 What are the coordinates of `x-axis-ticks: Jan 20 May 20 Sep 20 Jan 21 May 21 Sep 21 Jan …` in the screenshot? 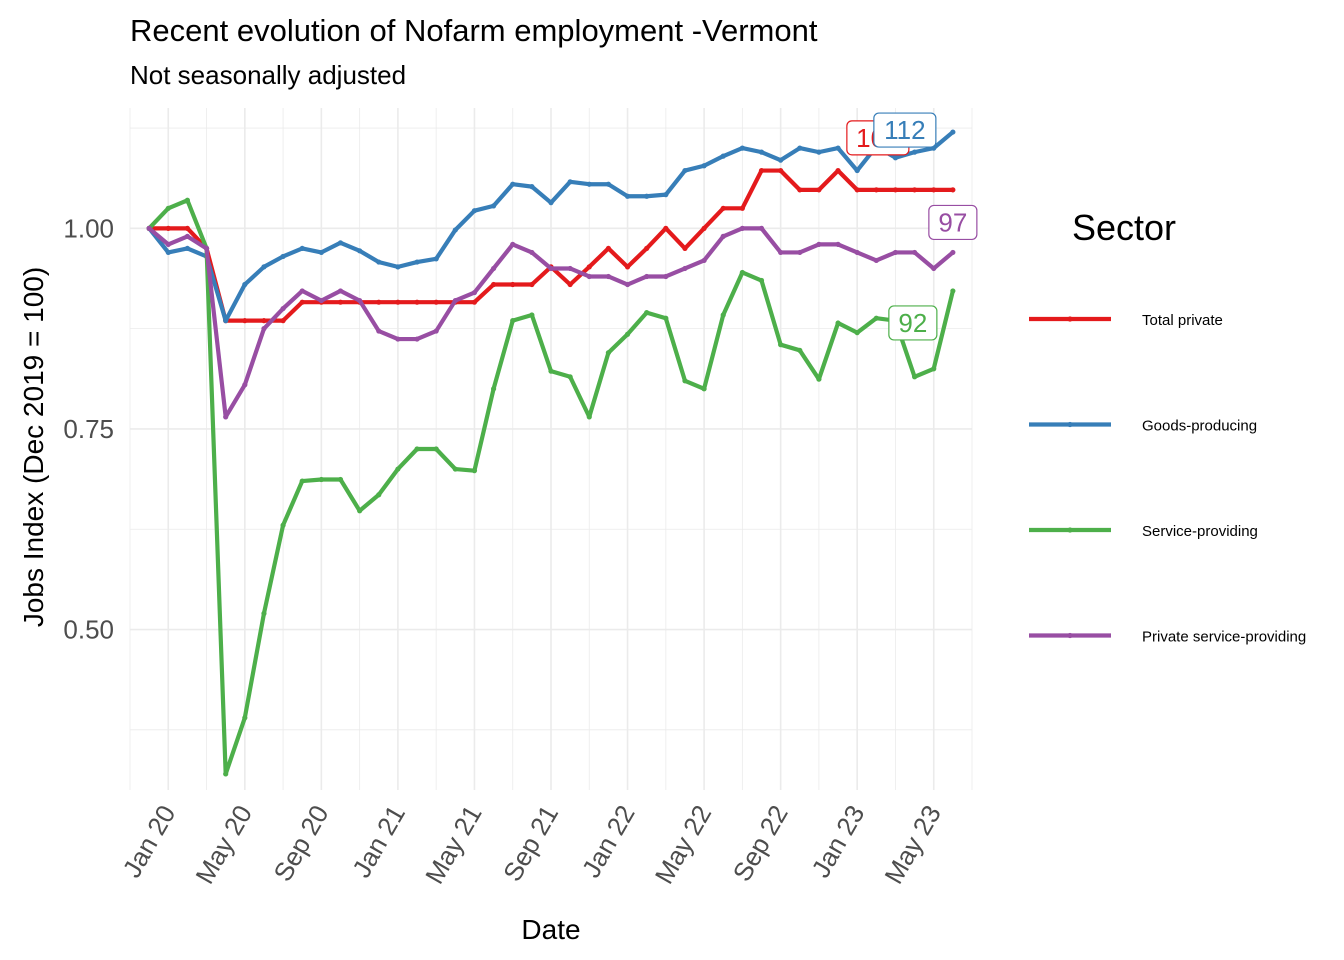 It's located at (531, 844).